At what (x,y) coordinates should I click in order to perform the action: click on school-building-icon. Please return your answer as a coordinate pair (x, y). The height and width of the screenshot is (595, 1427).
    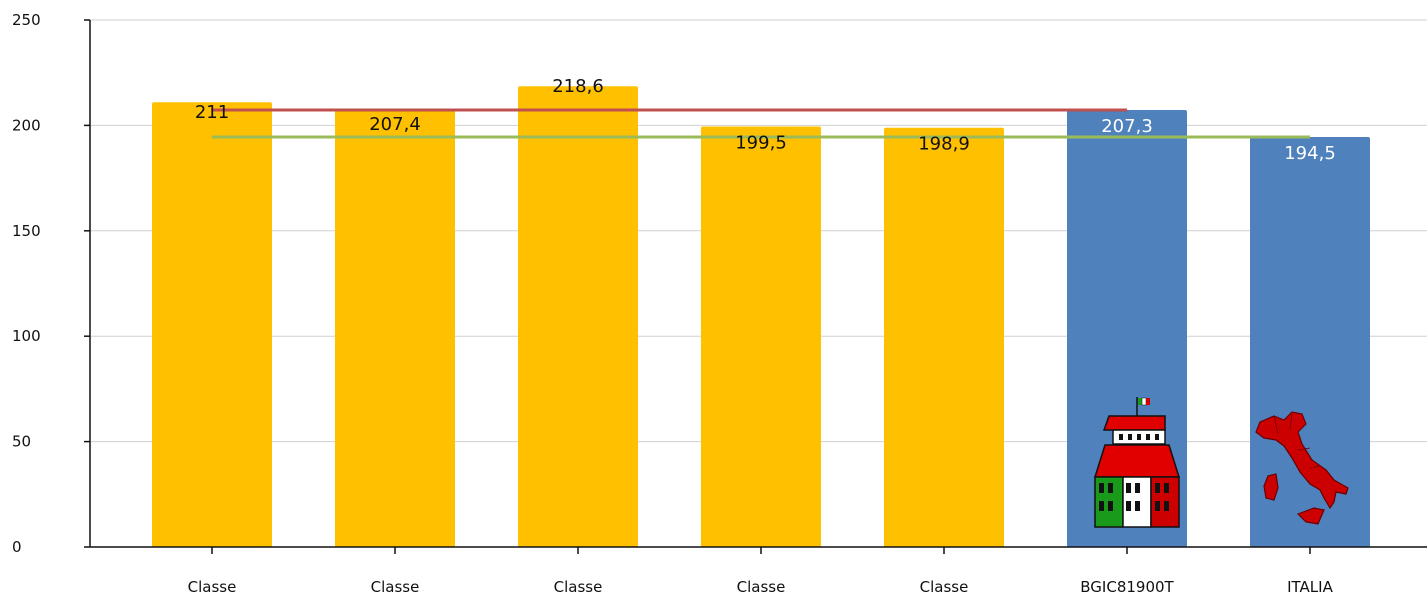
    Looking at the image, I should click on (1137, 462).